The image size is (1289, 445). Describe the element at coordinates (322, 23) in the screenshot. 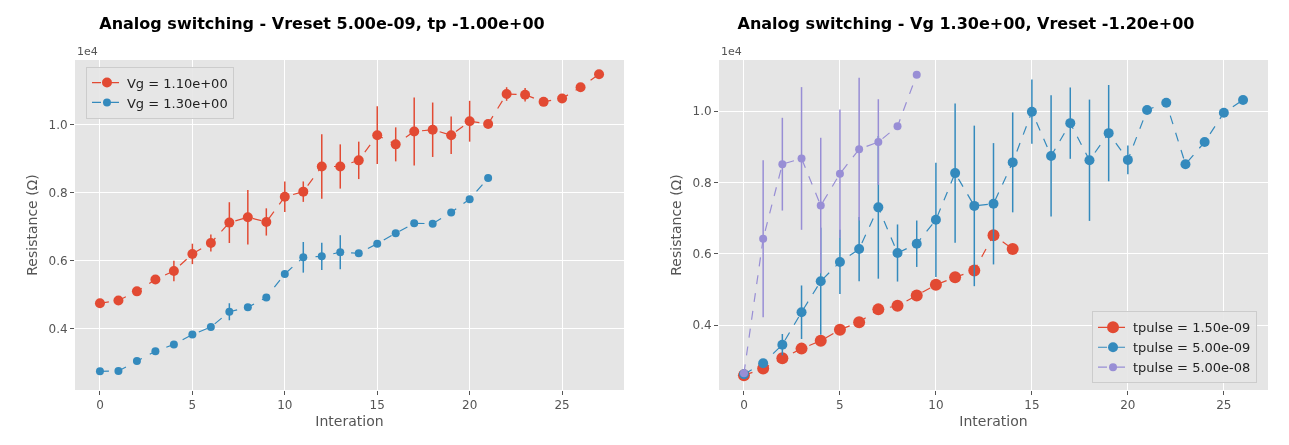

I see `chart-title: Analog switching - Vreset 5.00e-09, tp -1.00e+00` at that location.